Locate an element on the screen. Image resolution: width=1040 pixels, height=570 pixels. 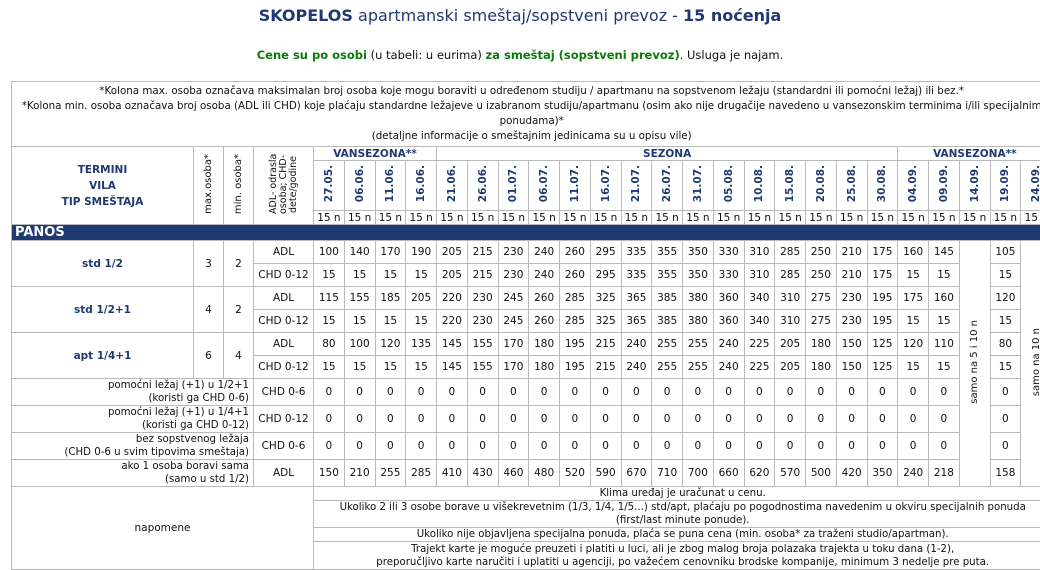
price-cell: 295 is located at coordinates (605, 275).